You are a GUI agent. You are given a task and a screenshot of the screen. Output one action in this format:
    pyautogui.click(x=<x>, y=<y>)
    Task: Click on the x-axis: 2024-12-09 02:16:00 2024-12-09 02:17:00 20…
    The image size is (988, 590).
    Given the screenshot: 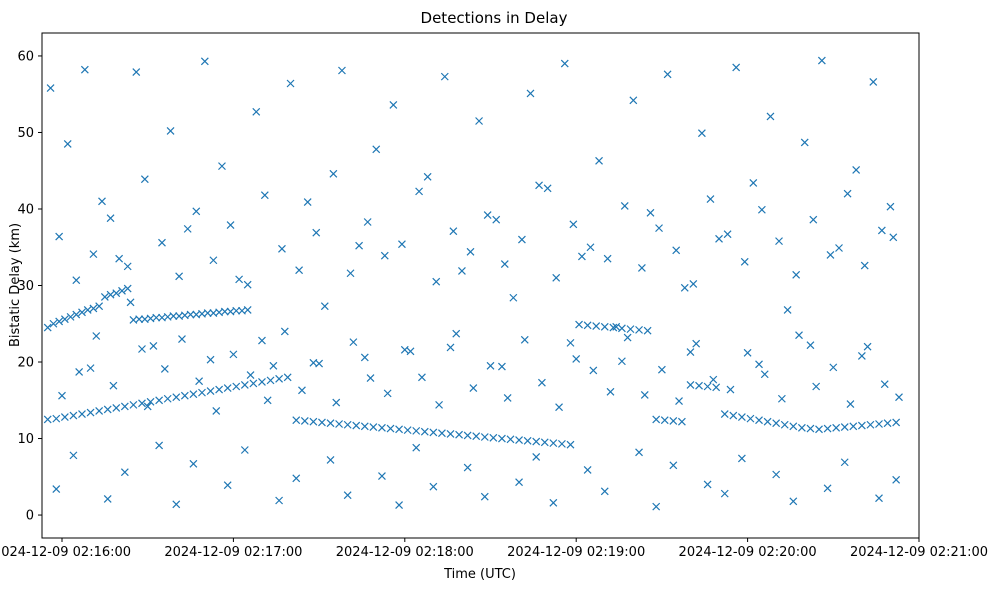 What is the action you would take?
    pyautogui.click(x=494, y=549)
    